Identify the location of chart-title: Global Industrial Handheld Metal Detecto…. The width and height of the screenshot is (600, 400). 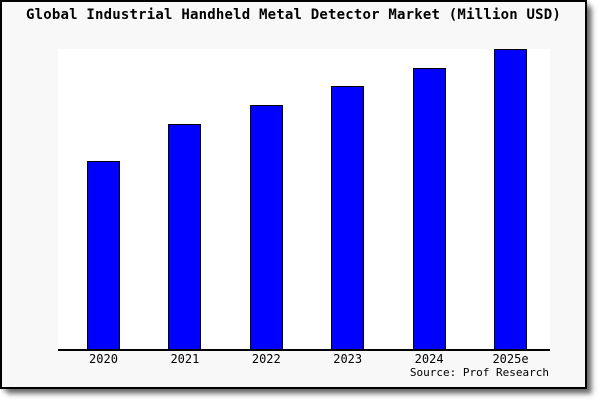
(293, 15).